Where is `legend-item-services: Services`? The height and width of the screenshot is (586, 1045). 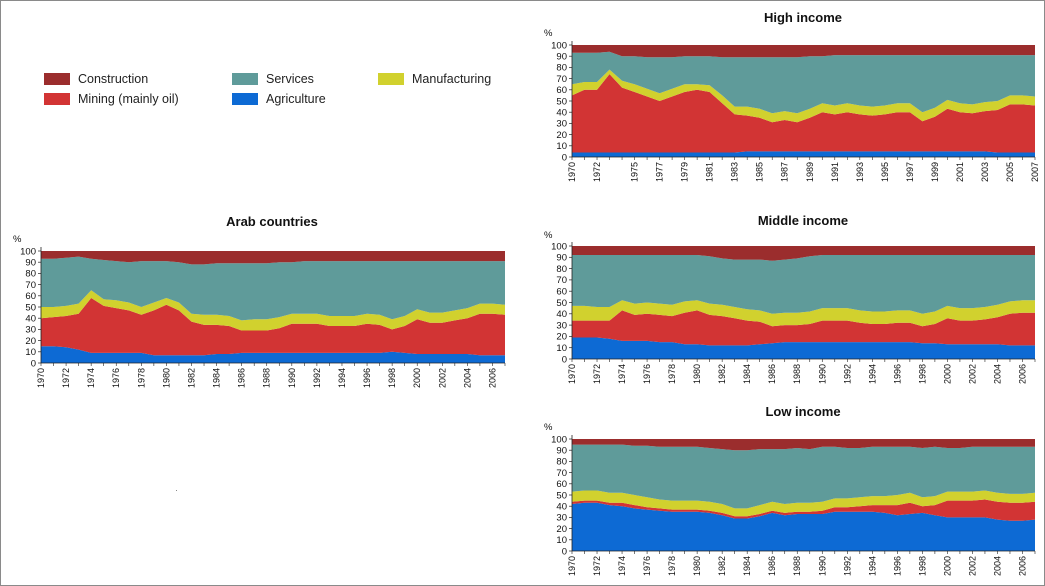
legend-item-services: Services is located at coordinates (273, 79).